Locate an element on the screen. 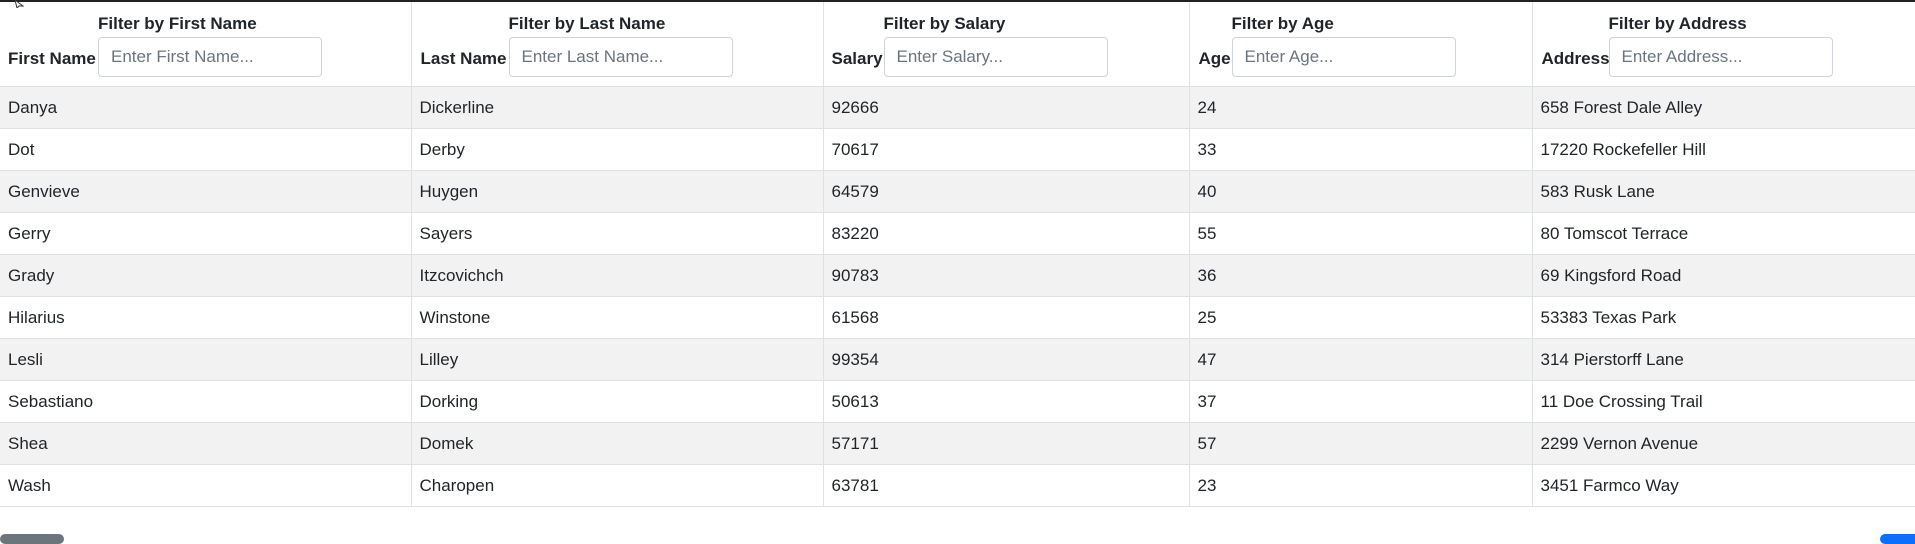 The width and height of the screenshot is (1915, 544). cell-age: 23 is located at coordinates (1361, 485).